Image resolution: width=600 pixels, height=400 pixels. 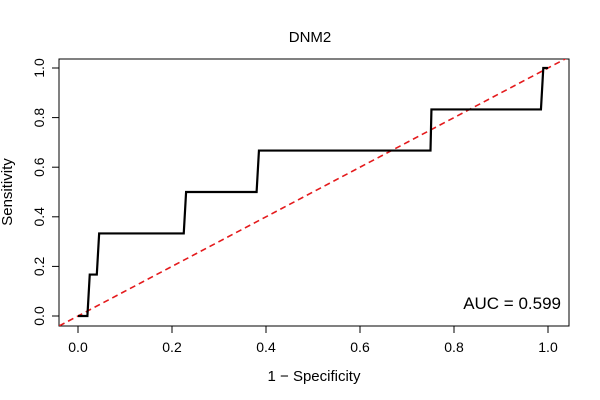 I want to click on x-tick-label: 0.8, so click(x=454, y=347).